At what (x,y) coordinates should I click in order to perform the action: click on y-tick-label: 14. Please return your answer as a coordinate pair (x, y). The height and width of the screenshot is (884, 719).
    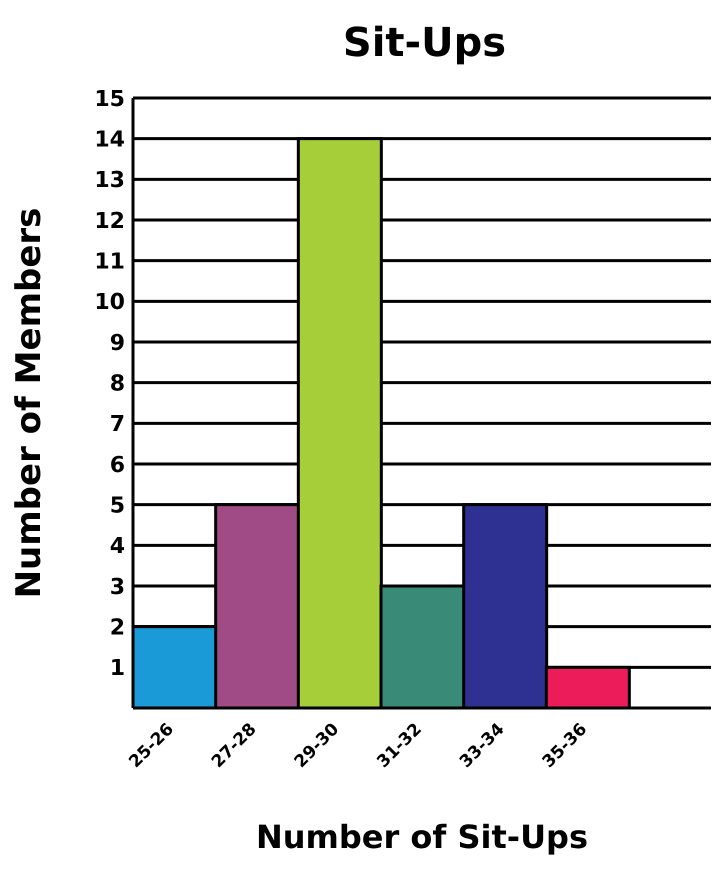
    Looking at the image, I should click on (109, 139).